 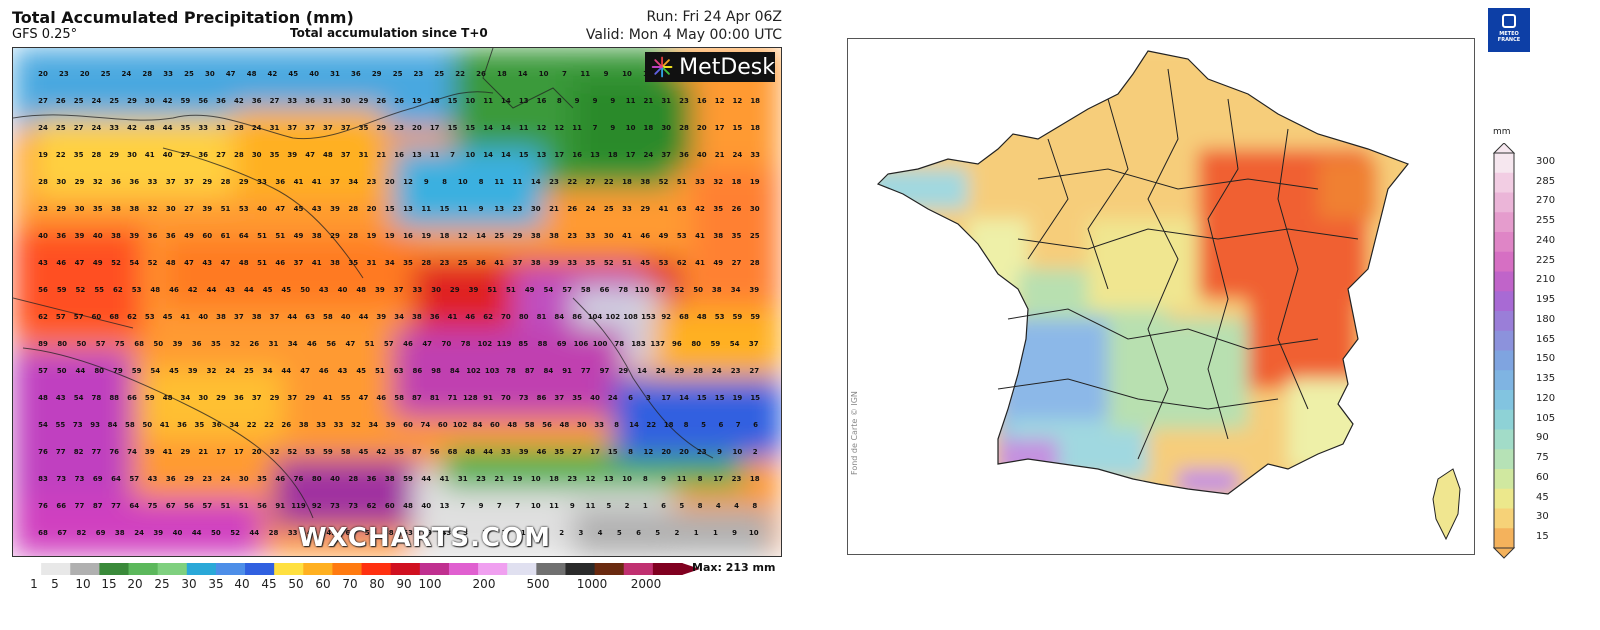 What do you see at coordinates (226, 479) in the screenshot?
I see `grid-value: 24` at bounding box center [226, 479].